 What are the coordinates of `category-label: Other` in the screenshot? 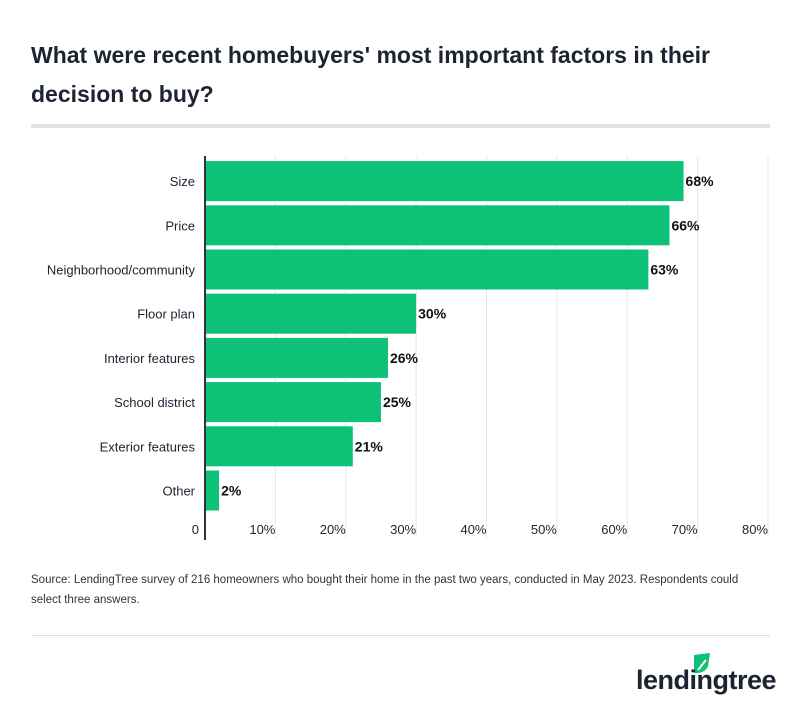 It's located at (178, 491).